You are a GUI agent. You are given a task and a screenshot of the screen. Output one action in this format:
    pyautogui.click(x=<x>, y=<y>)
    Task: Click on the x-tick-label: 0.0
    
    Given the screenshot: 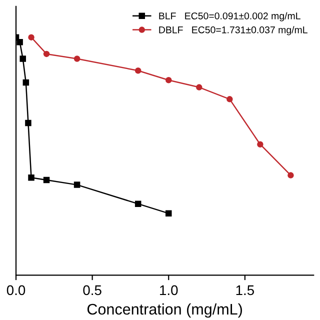 What is the action you would take?
    pyautogui.click(x=16, y=290)
    